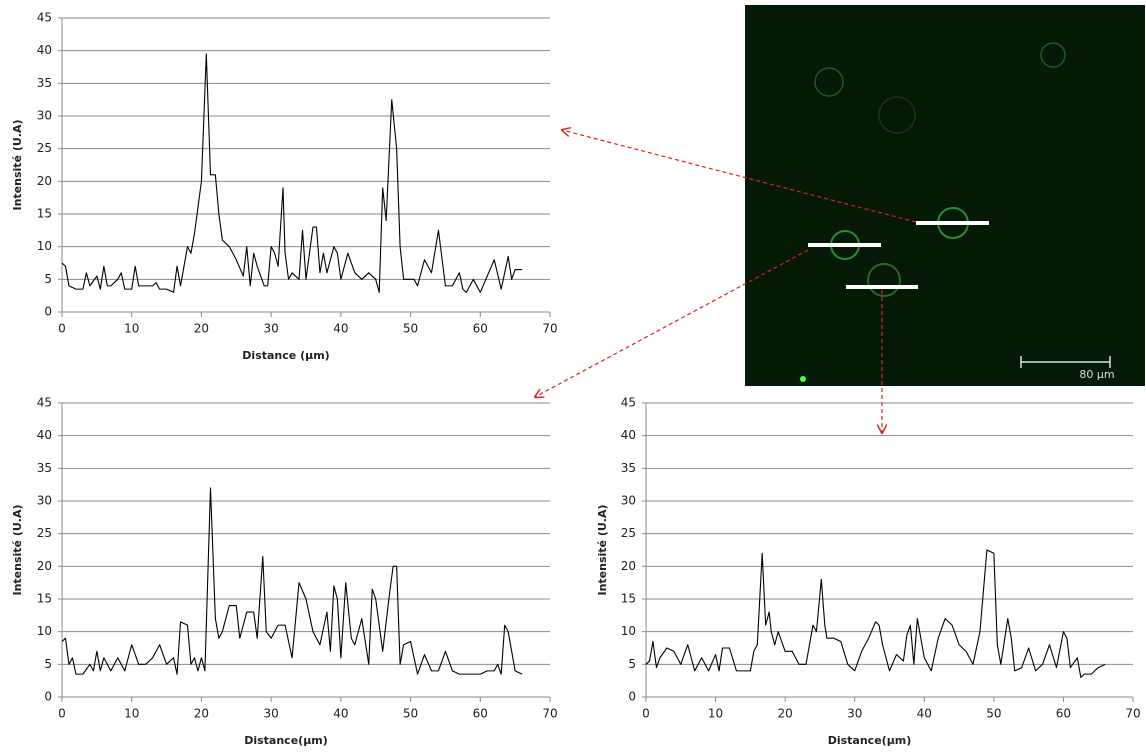  What do you see at coordinates (1096, 374) in the screenshot?
I see `scale-label: 80 µm` at bounding box center [1096, 374].